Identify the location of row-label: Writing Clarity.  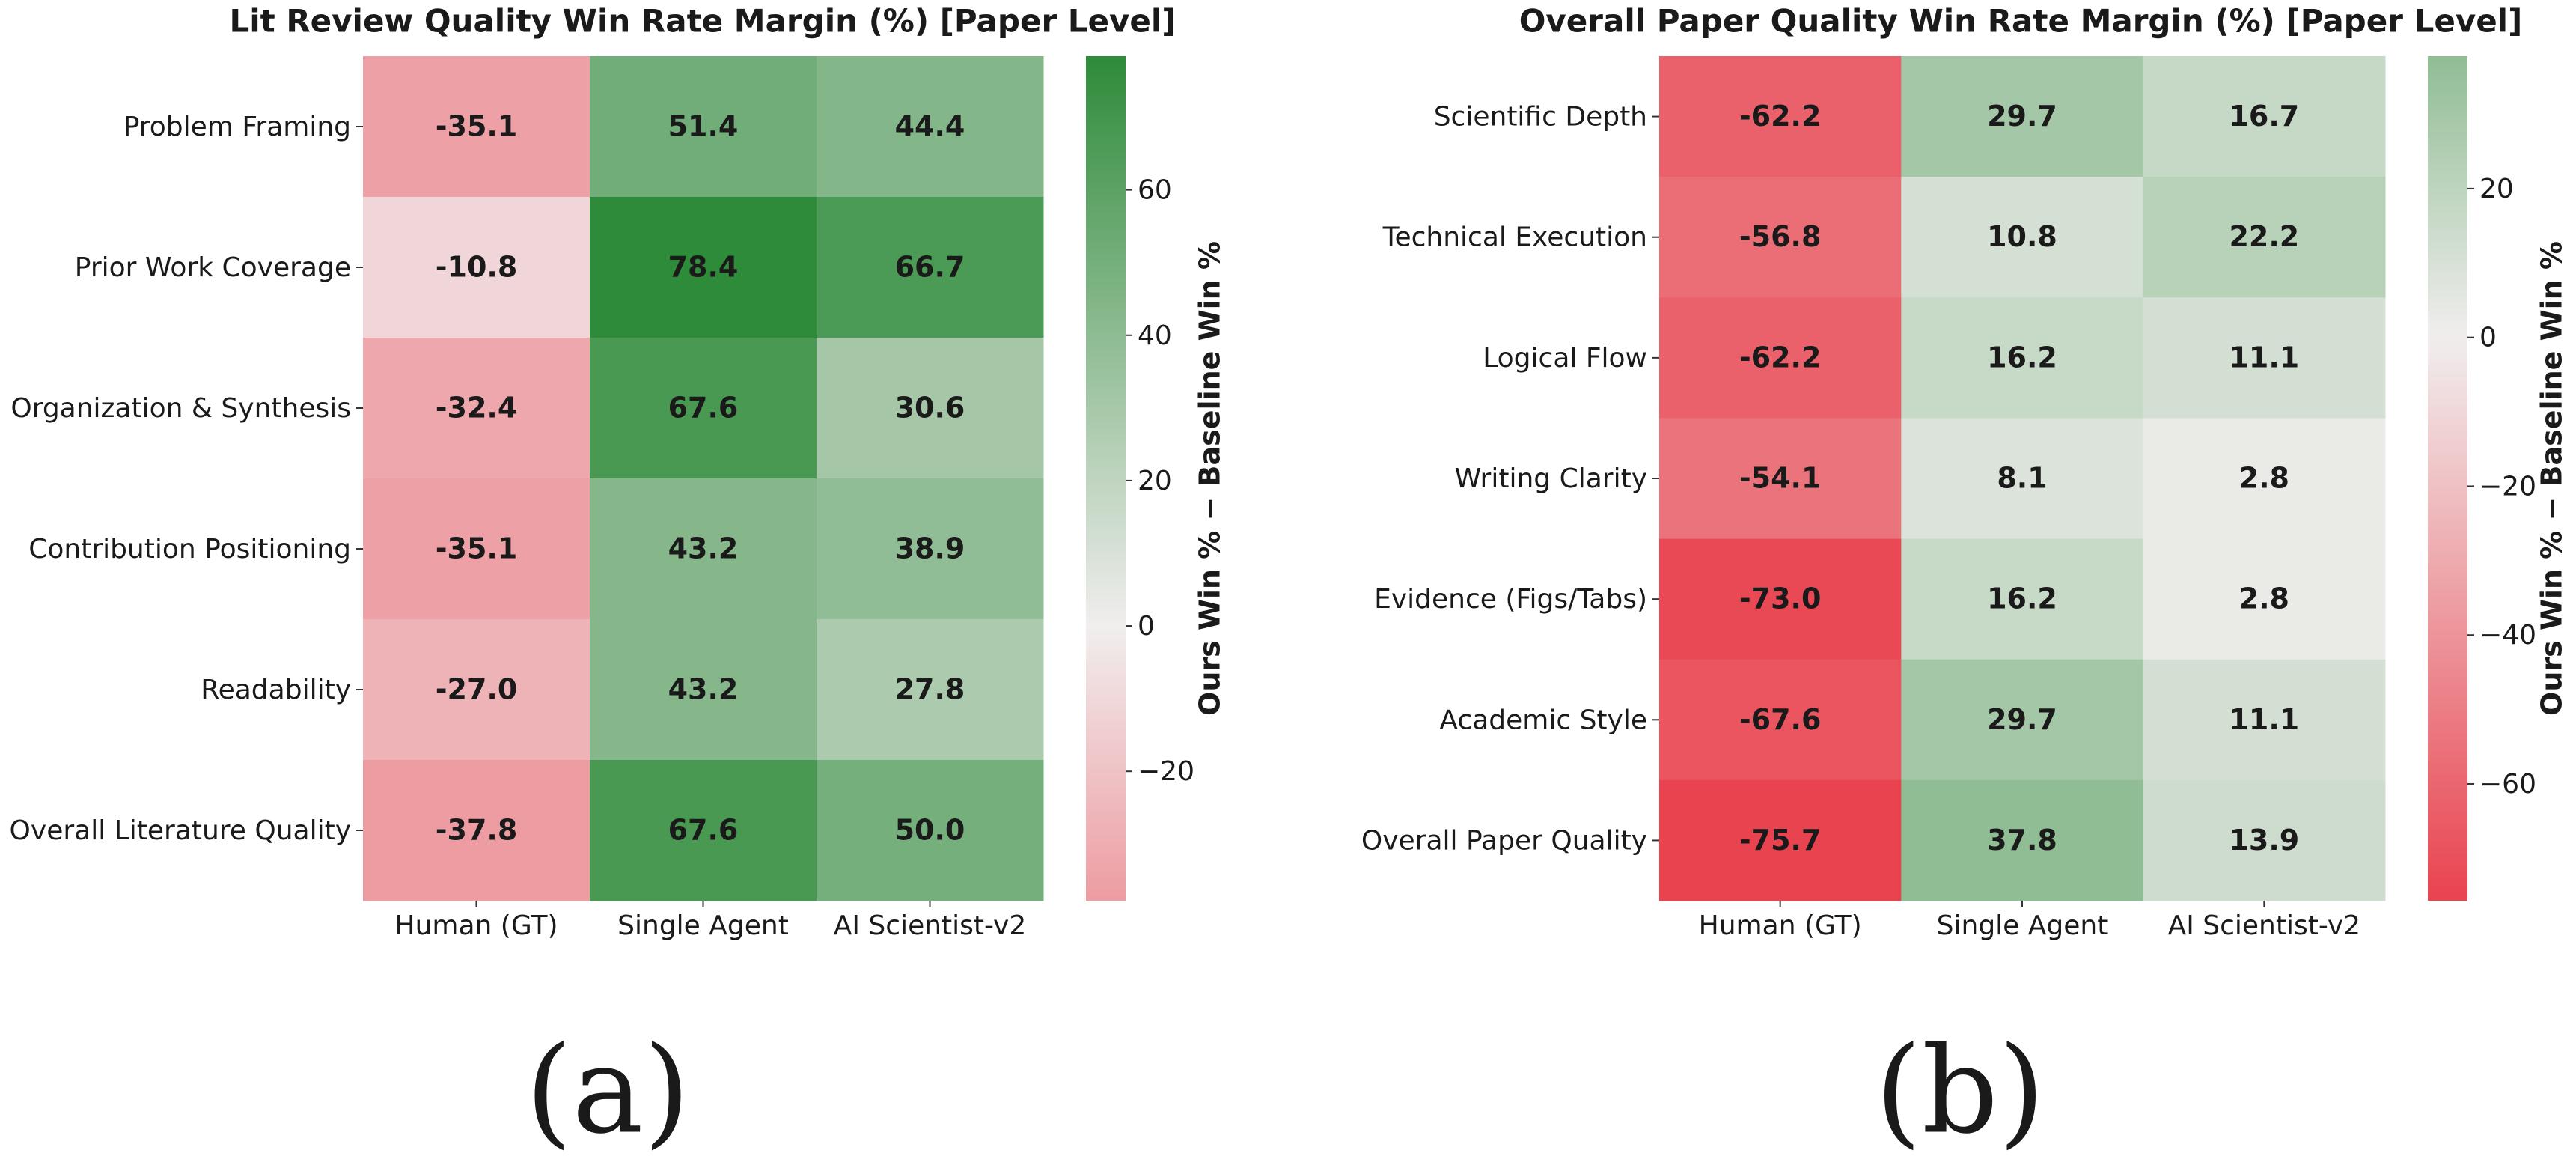
(1551, 478).